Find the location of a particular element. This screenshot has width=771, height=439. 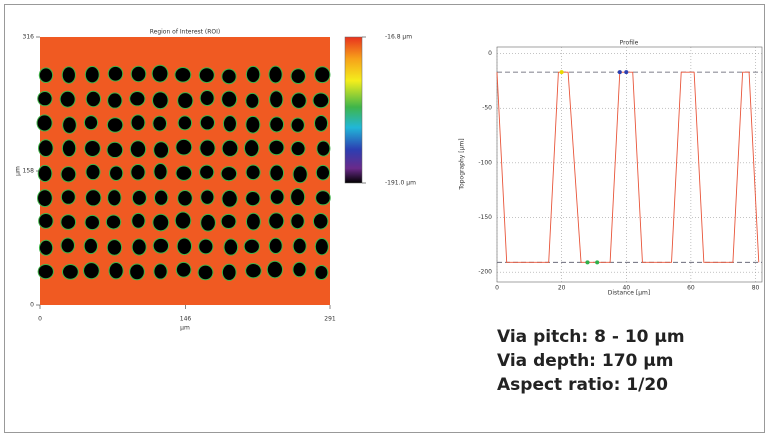

y-tick-label: 316 is located at coordinates (29, 37).